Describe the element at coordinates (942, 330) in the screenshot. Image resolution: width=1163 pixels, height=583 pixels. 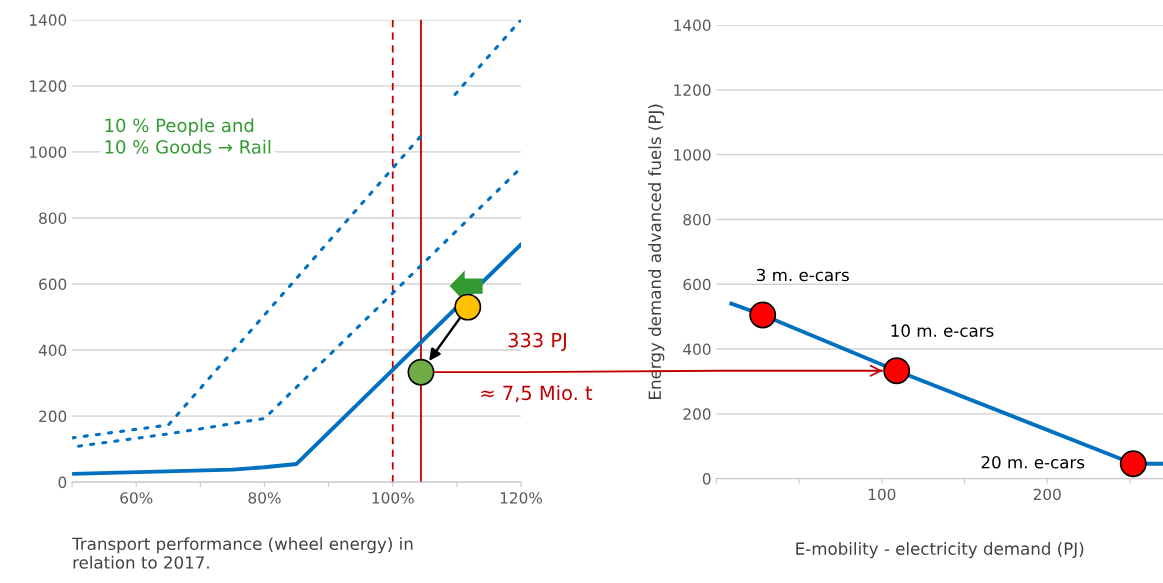
I see `annotation: 10 m. e-cars` at that location.